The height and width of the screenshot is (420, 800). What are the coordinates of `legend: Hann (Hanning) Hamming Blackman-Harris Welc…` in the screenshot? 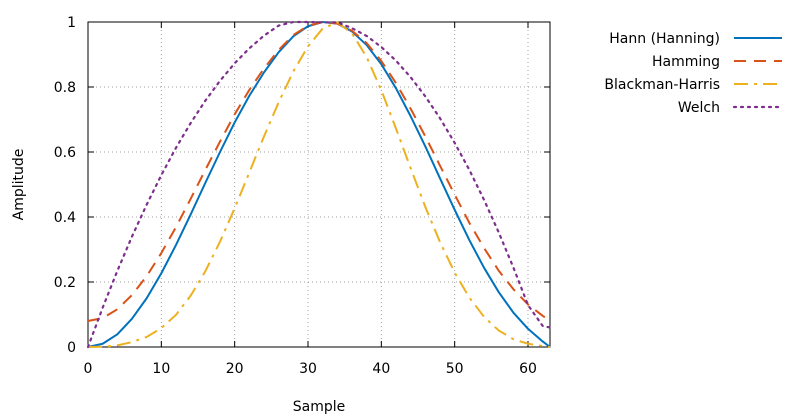 It's located at (694, 73).